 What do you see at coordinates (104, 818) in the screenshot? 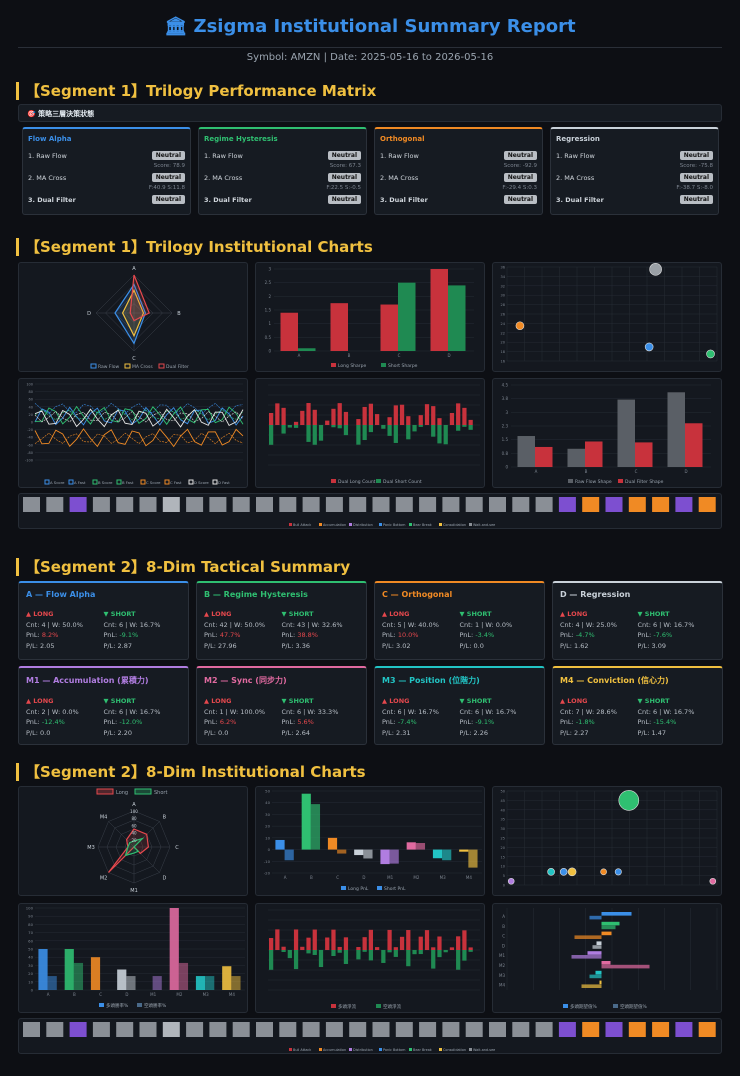
I see `radar-axis-label: M4` at bounding box center [104, 818].